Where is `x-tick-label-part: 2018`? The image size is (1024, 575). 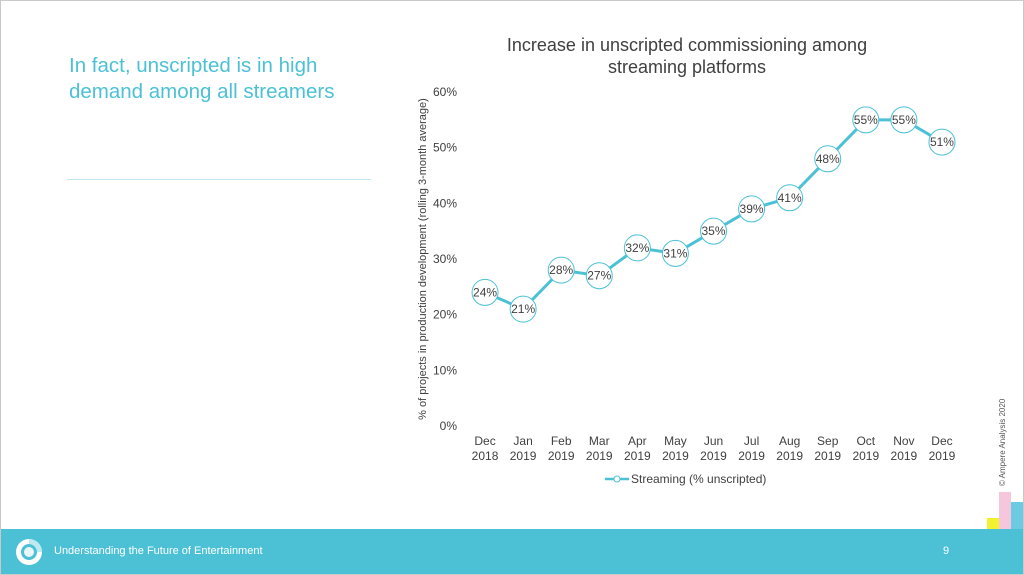 x-tick-label-part: 2018 is located at coordinates (485, 456).